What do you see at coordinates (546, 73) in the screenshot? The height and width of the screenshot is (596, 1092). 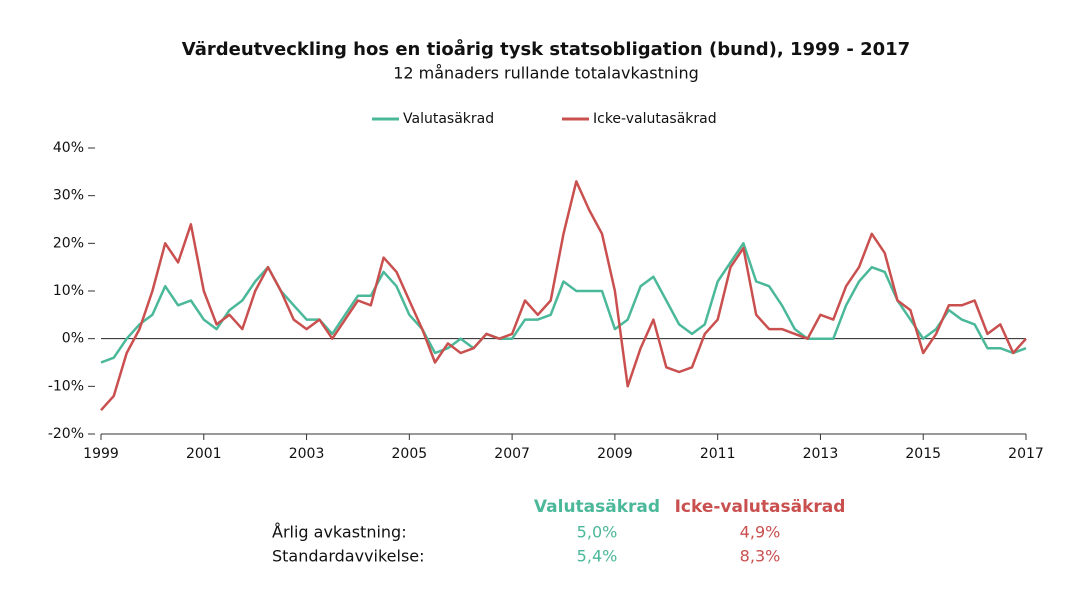 I see `chart-subtitle: 12 månaders rullande totalavkastning` at bounding box center [546, 73].